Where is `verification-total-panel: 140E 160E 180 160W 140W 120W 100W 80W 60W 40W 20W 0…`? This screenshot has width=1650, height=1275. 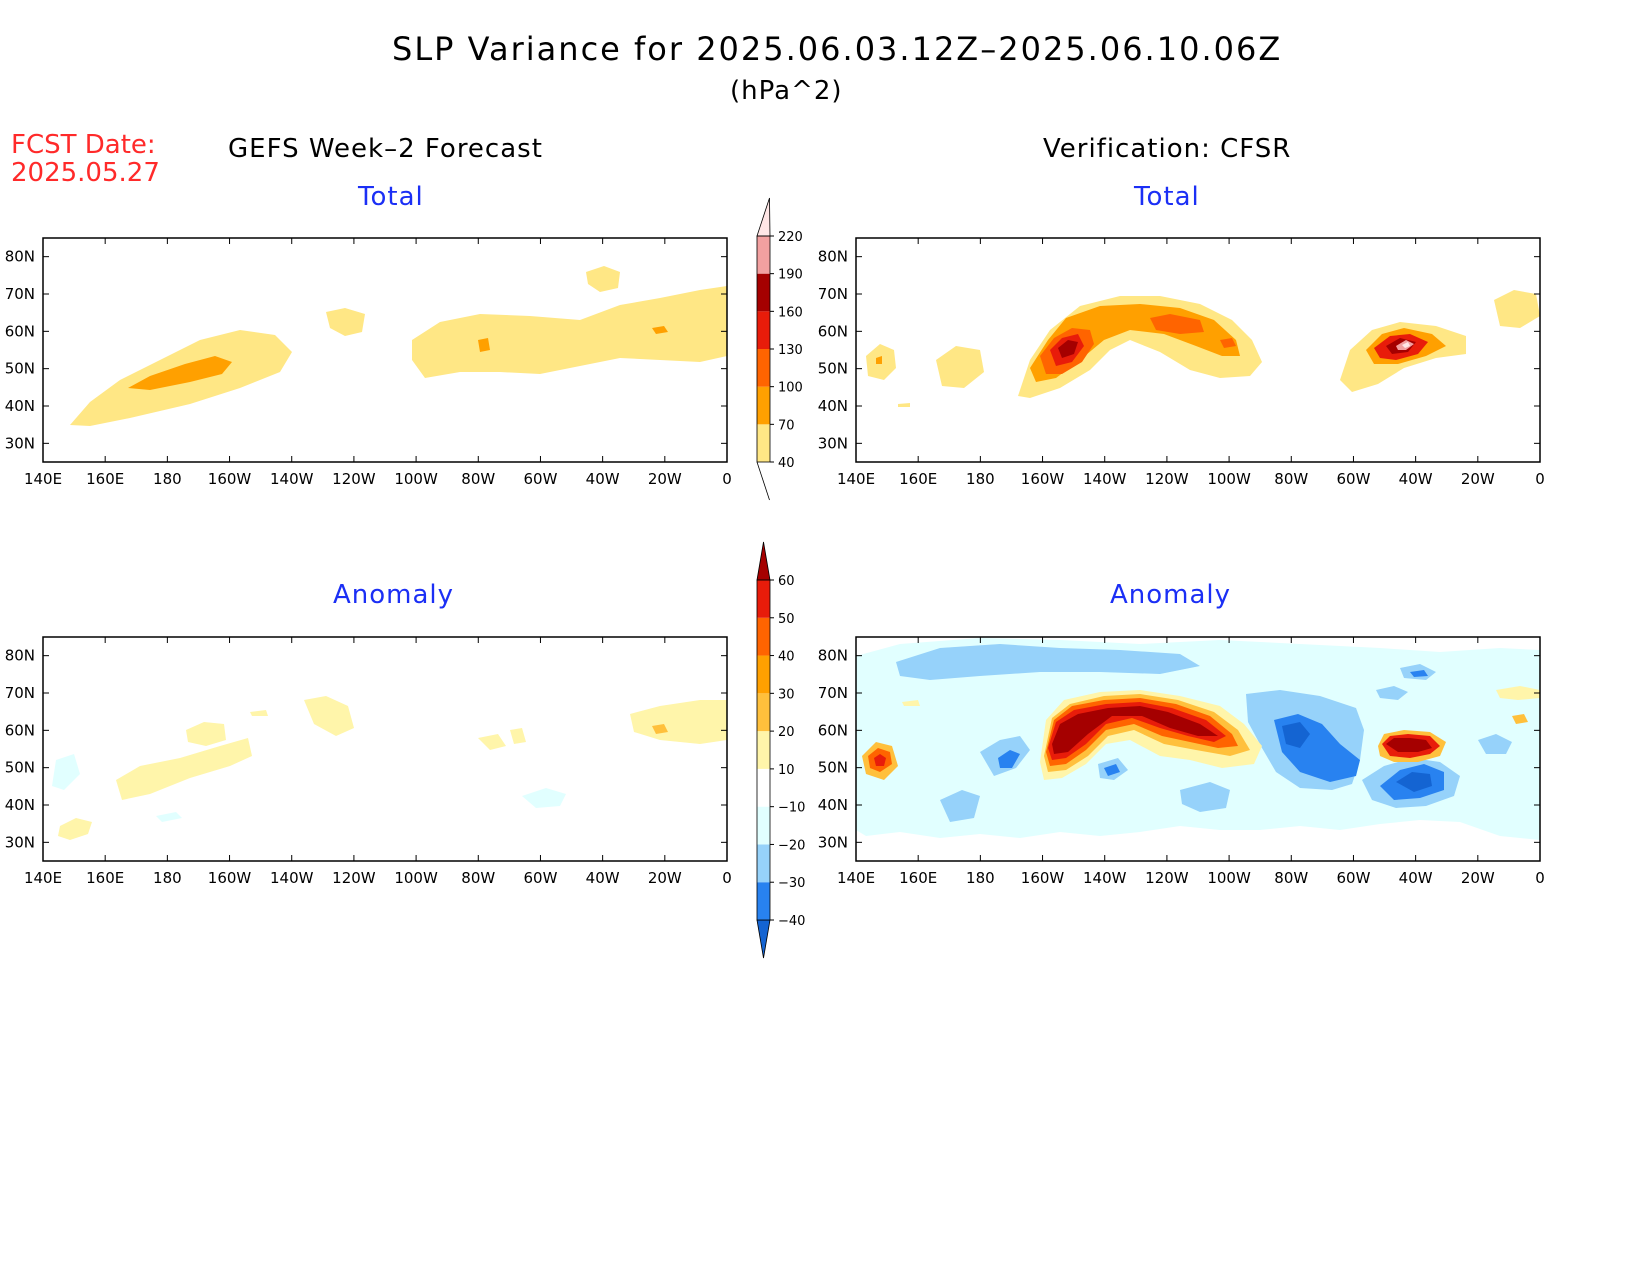 verification-total-panel: 140E 160E 180 160W 140W 120W 100W 80W 60W 40W 20W 0… is located at coordinates (1181, 362).